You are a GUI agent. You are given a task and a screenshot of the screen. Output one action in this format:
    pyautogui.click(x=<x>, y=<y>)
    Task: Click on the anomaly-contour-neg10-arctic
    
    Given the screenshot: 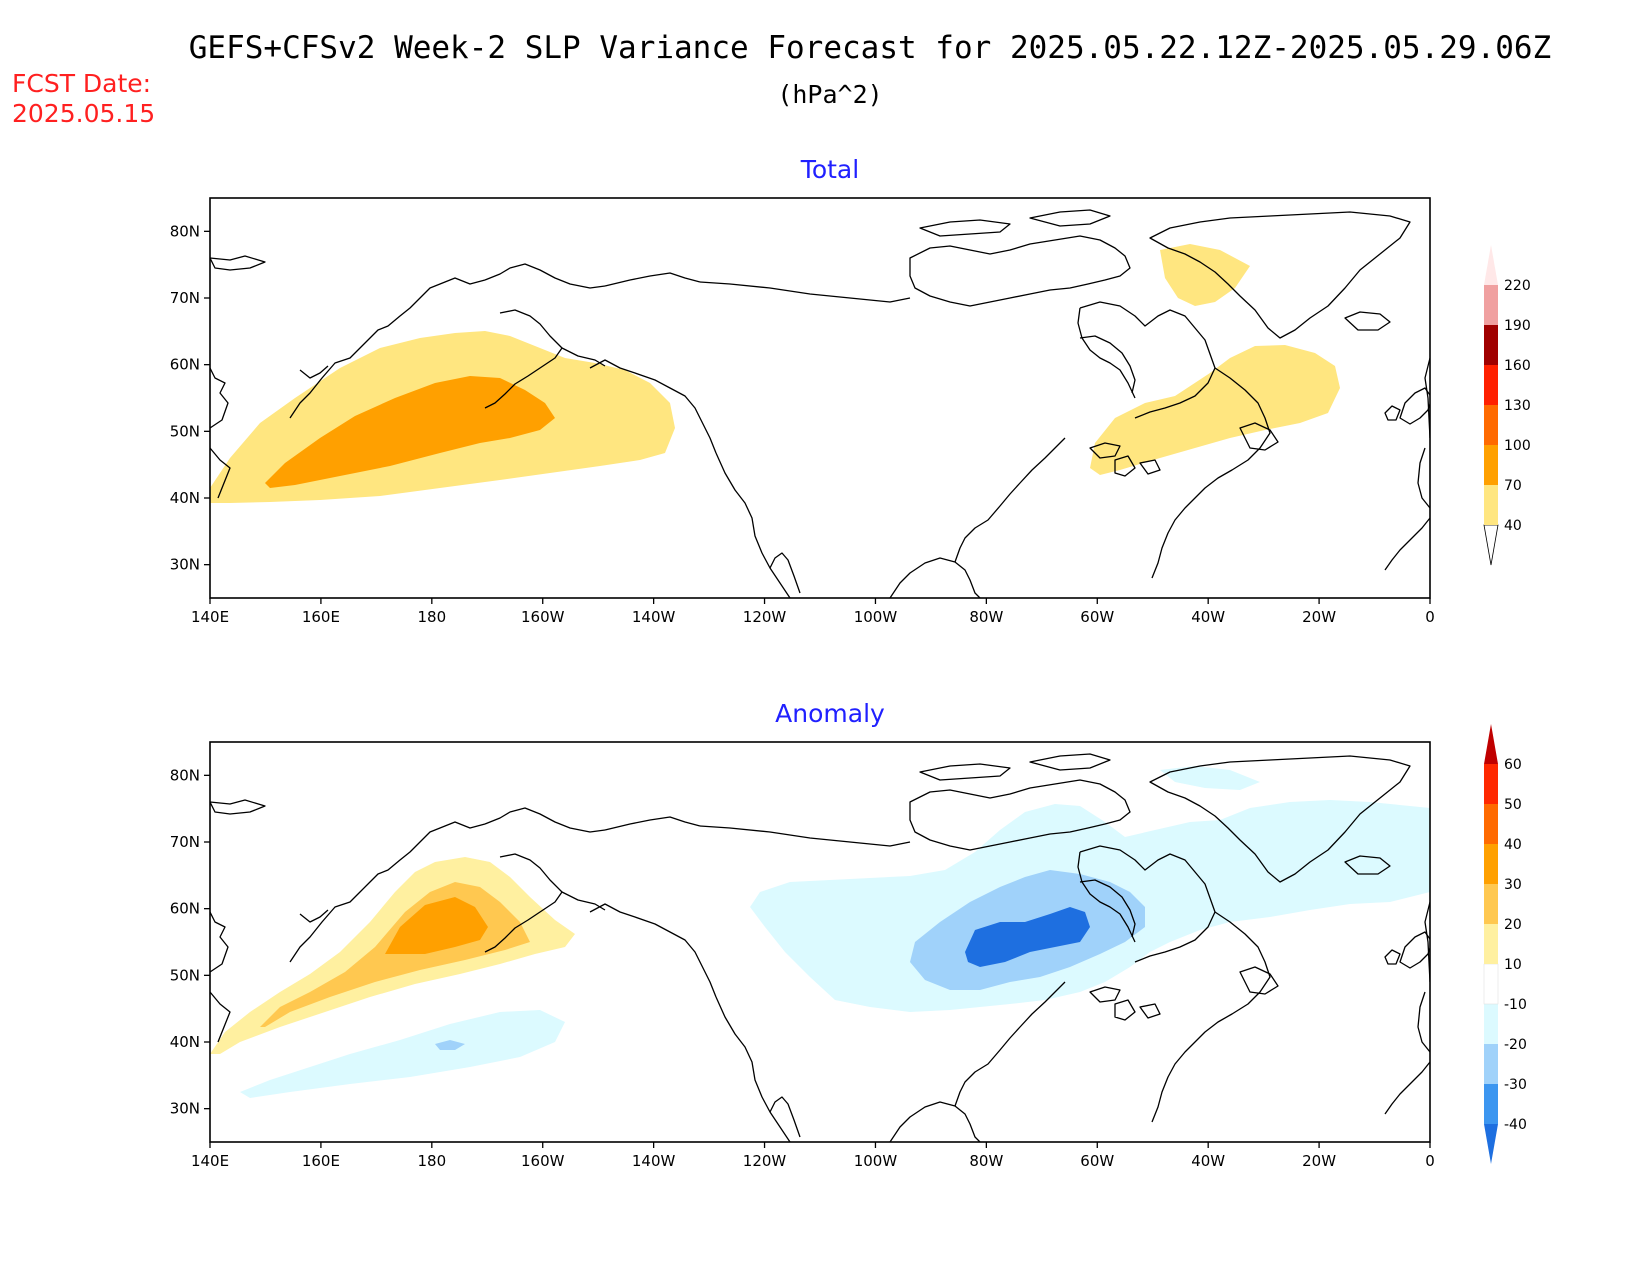 What is the action you would take?
    pyautogui.click(x=1210, y=778)
    